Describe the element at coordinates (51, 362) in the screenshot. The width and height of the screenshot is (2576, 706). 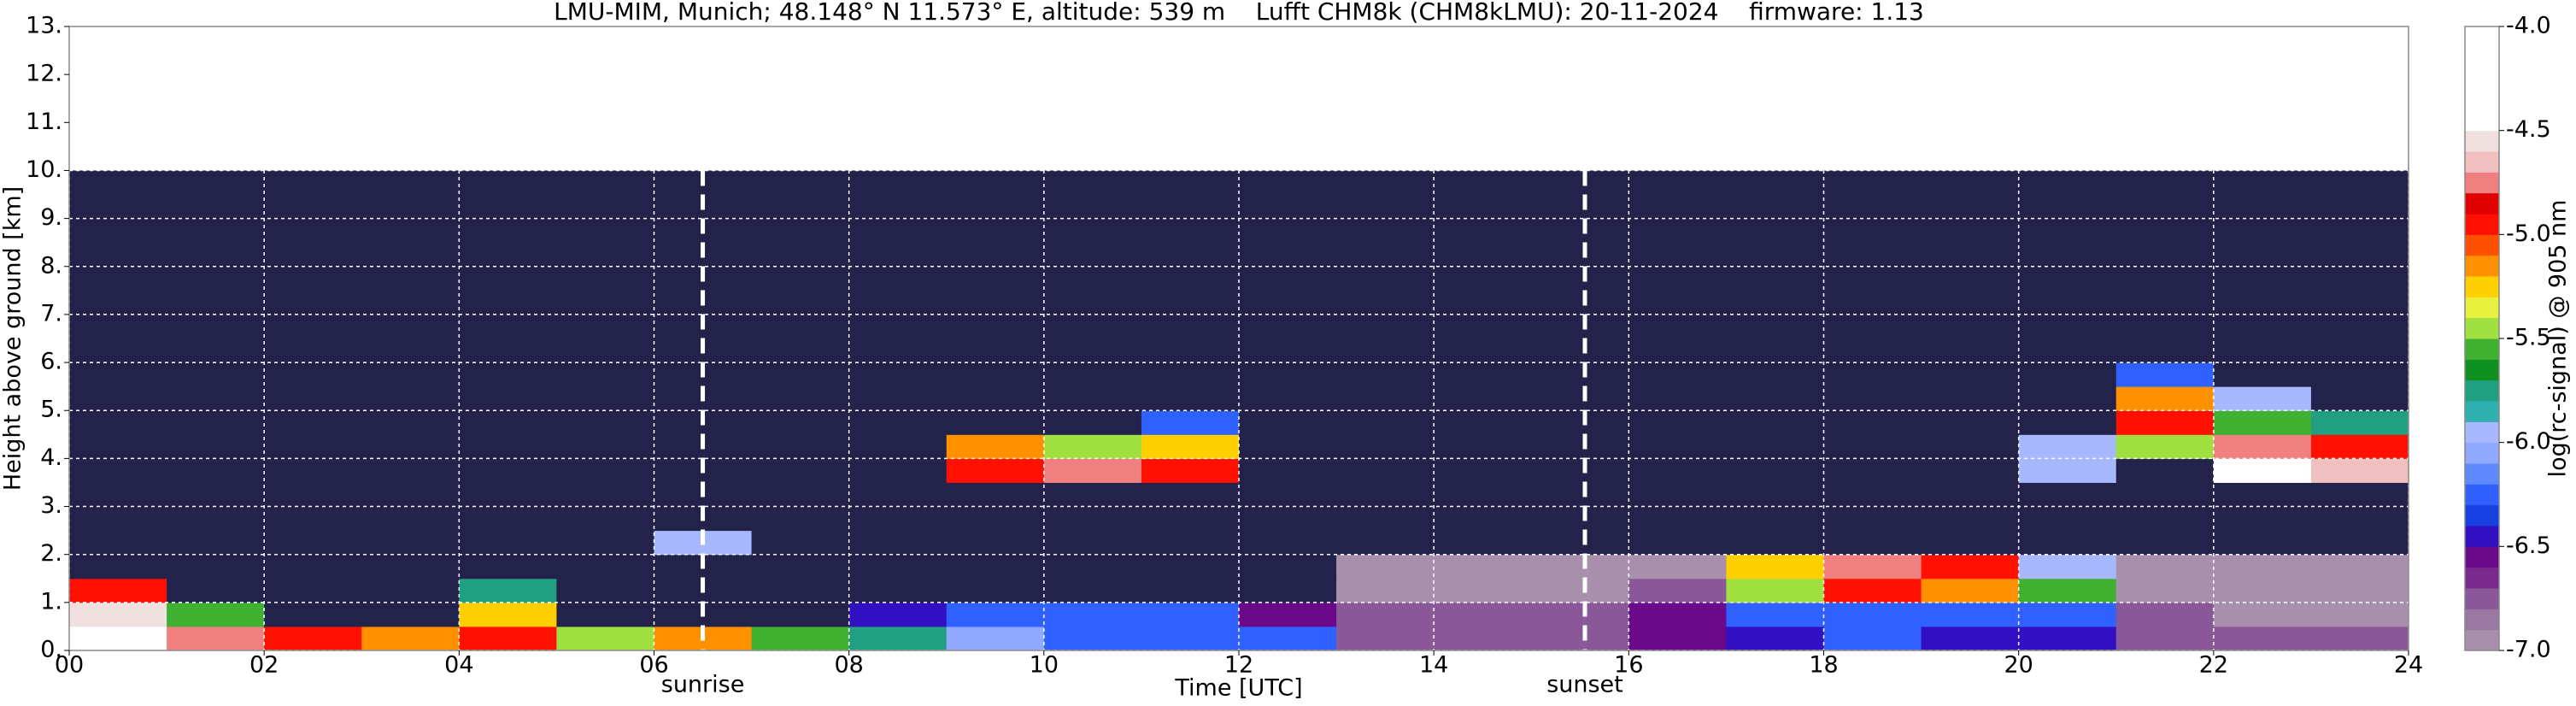
I see `y-tick-label: 6.` at that location.